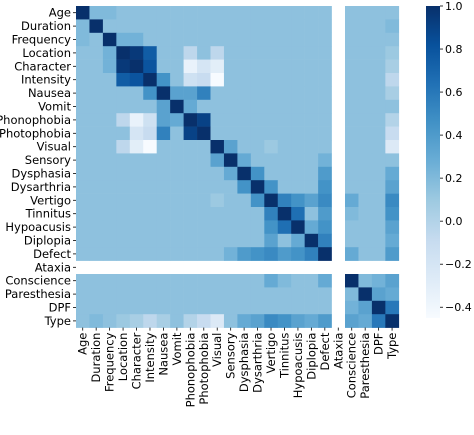 This screenshot has height=435, width=474. What do you see at coordinates (109, 147) in the screenshot?
I see `heatmap-cell-visual-frequency` at bounding box center [109, 147].